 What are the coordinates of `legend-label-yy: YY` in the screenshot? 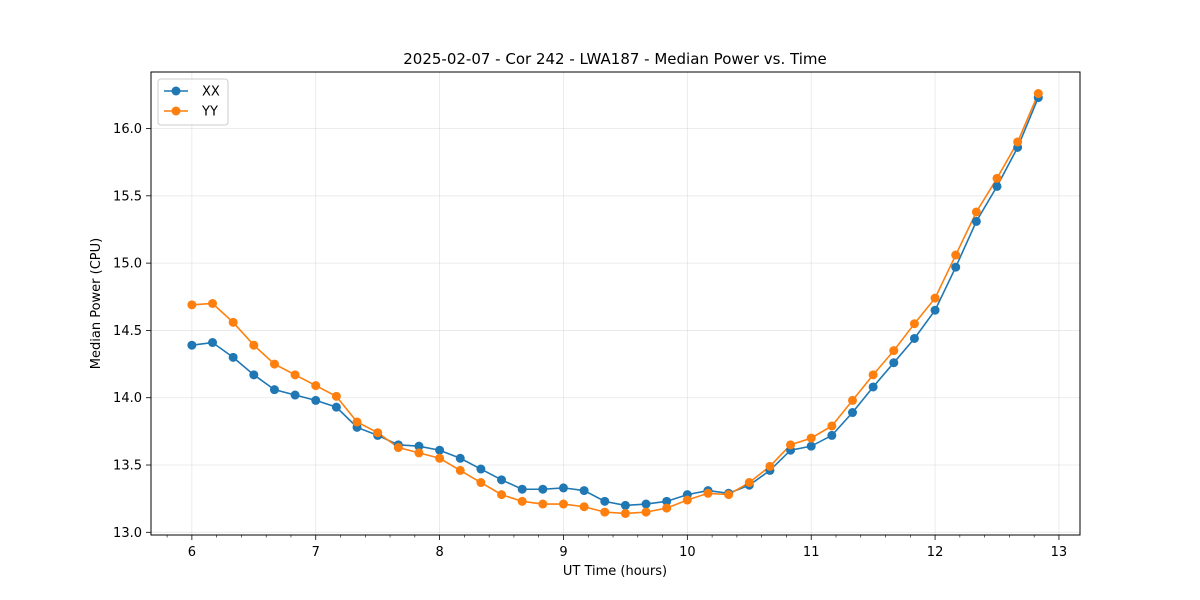 It's located at (209, 112).